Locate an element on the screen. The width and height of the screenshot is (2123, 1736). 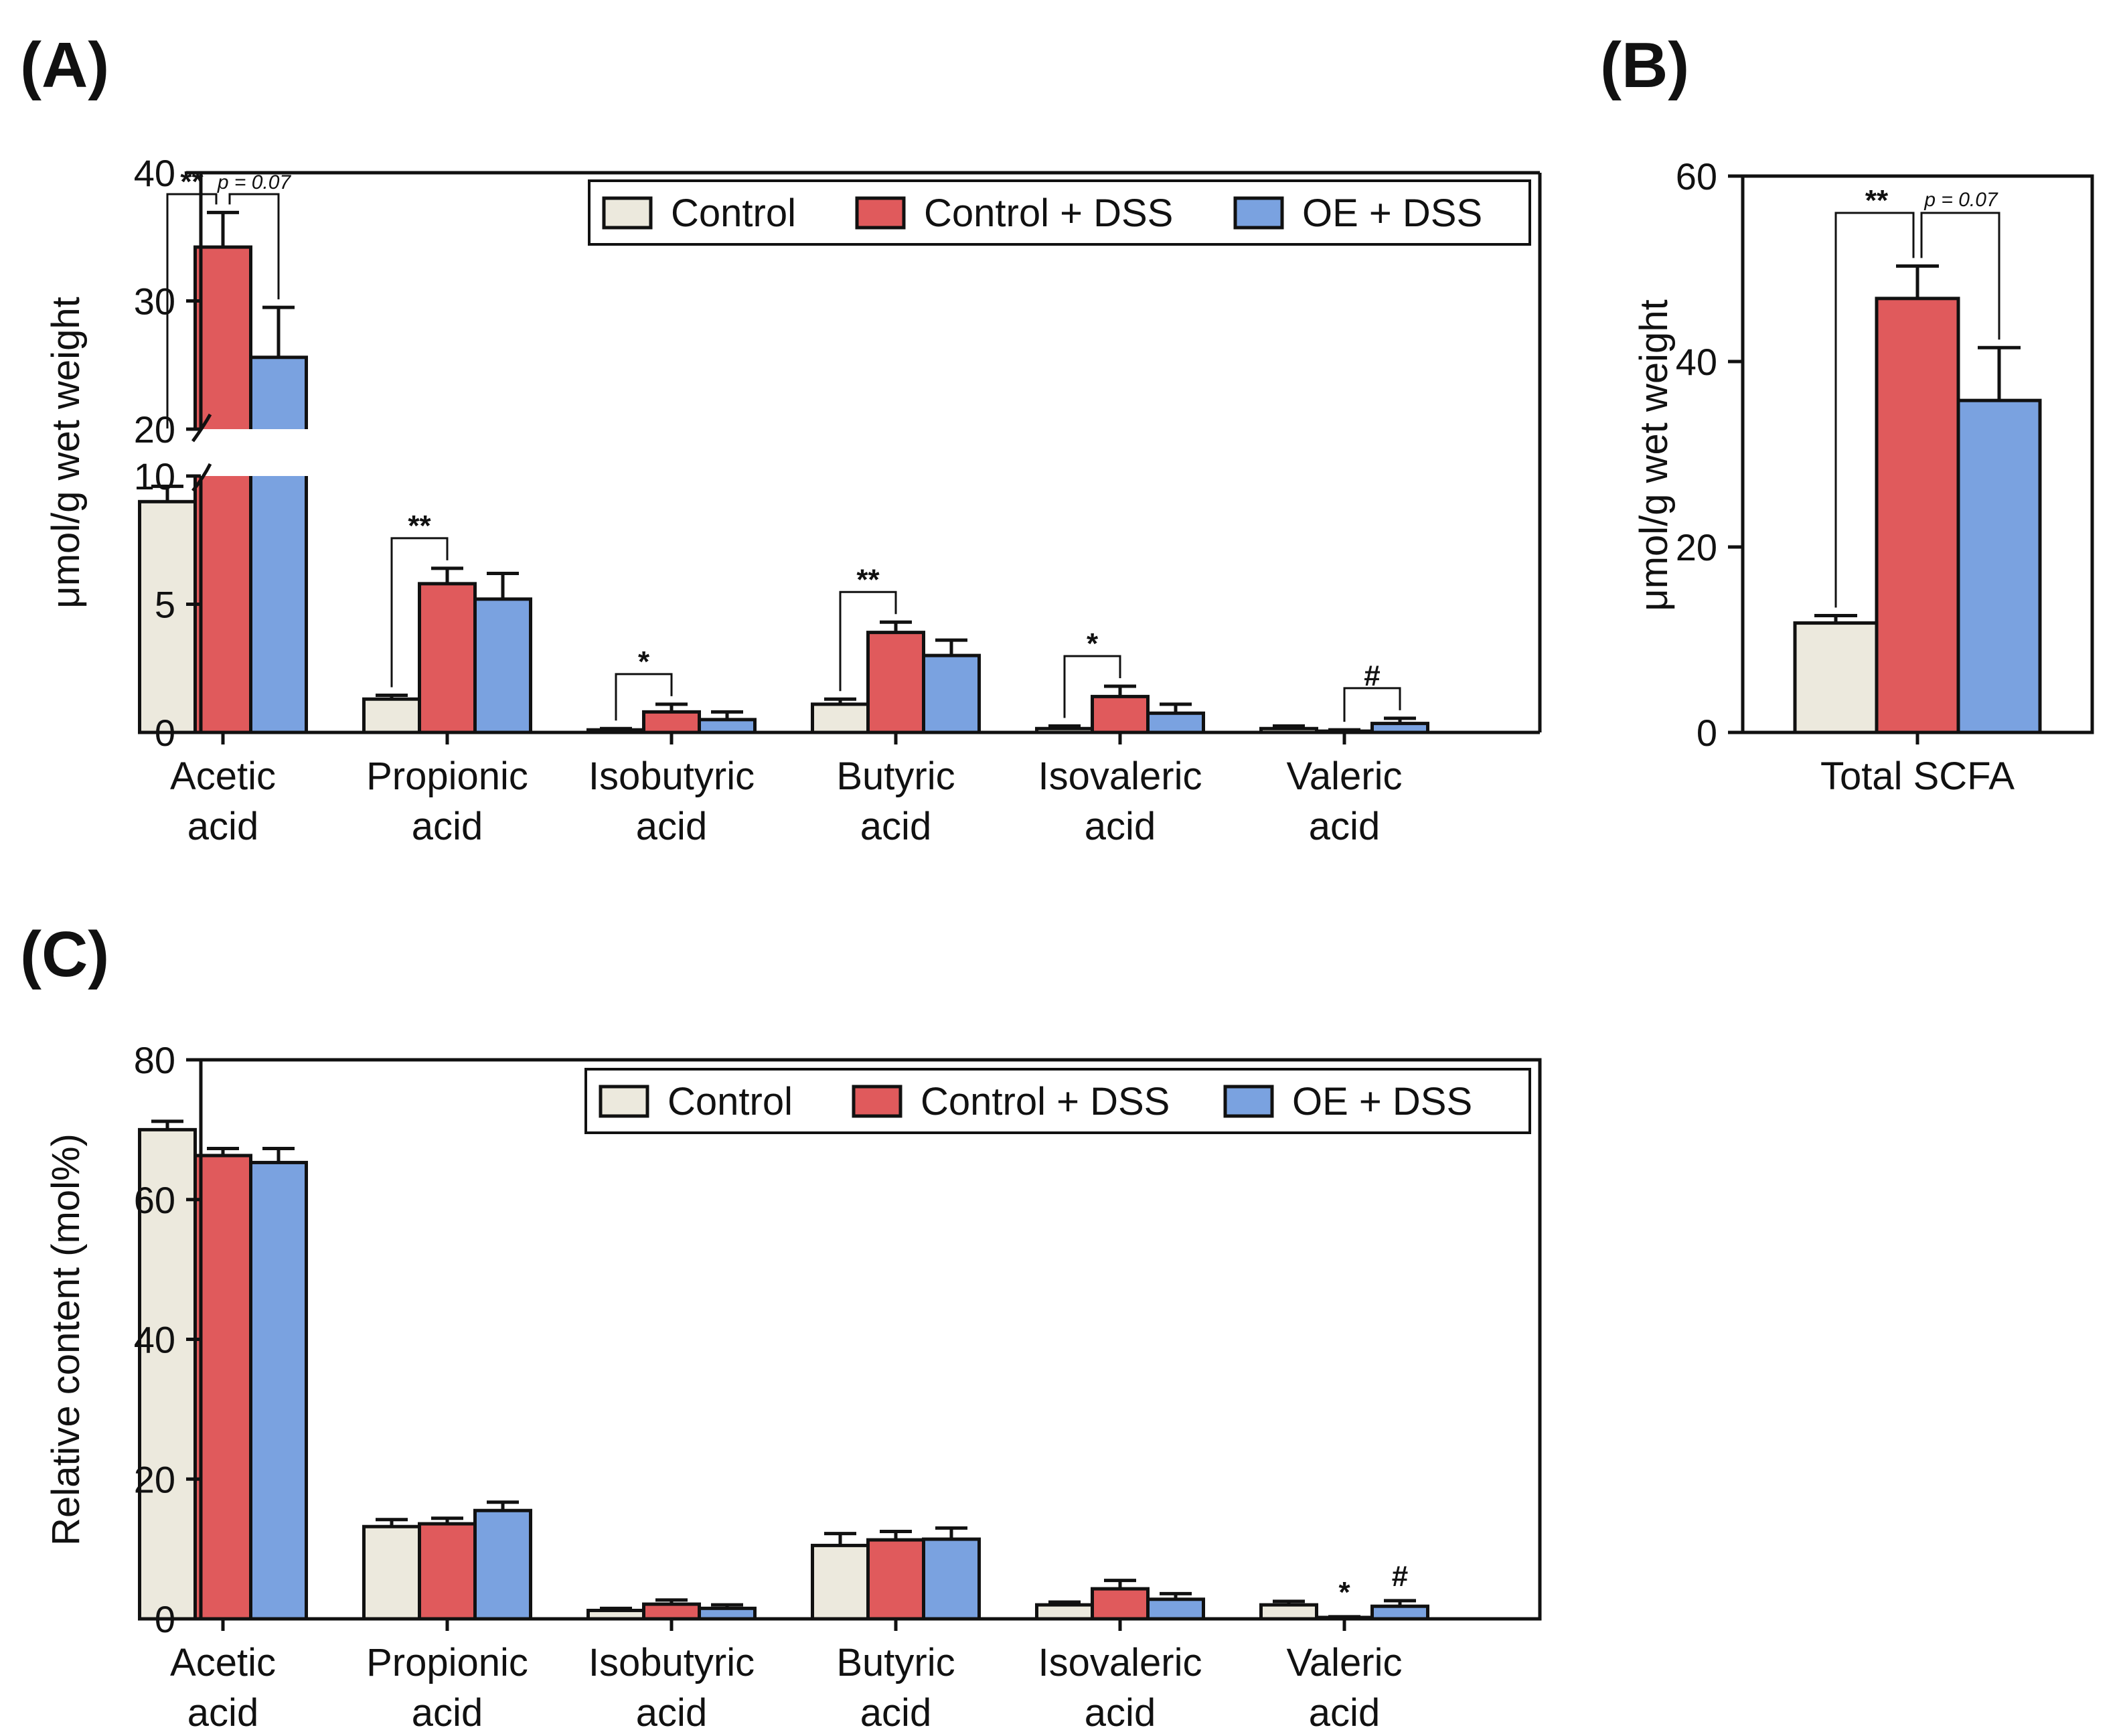
x-tick-label: Total SCFA is located at coordinates (1917, 777).